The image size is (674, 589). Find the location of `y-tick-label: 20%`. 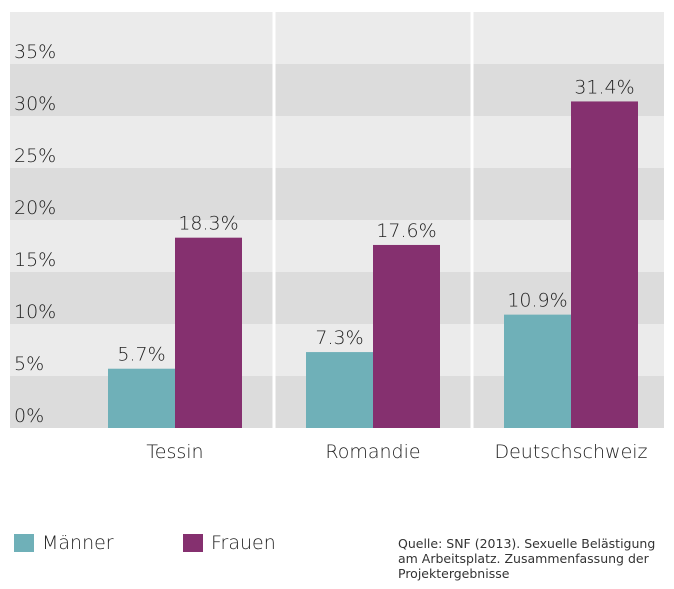

y-tick-label: 20% is located at coordinates (35, 208).